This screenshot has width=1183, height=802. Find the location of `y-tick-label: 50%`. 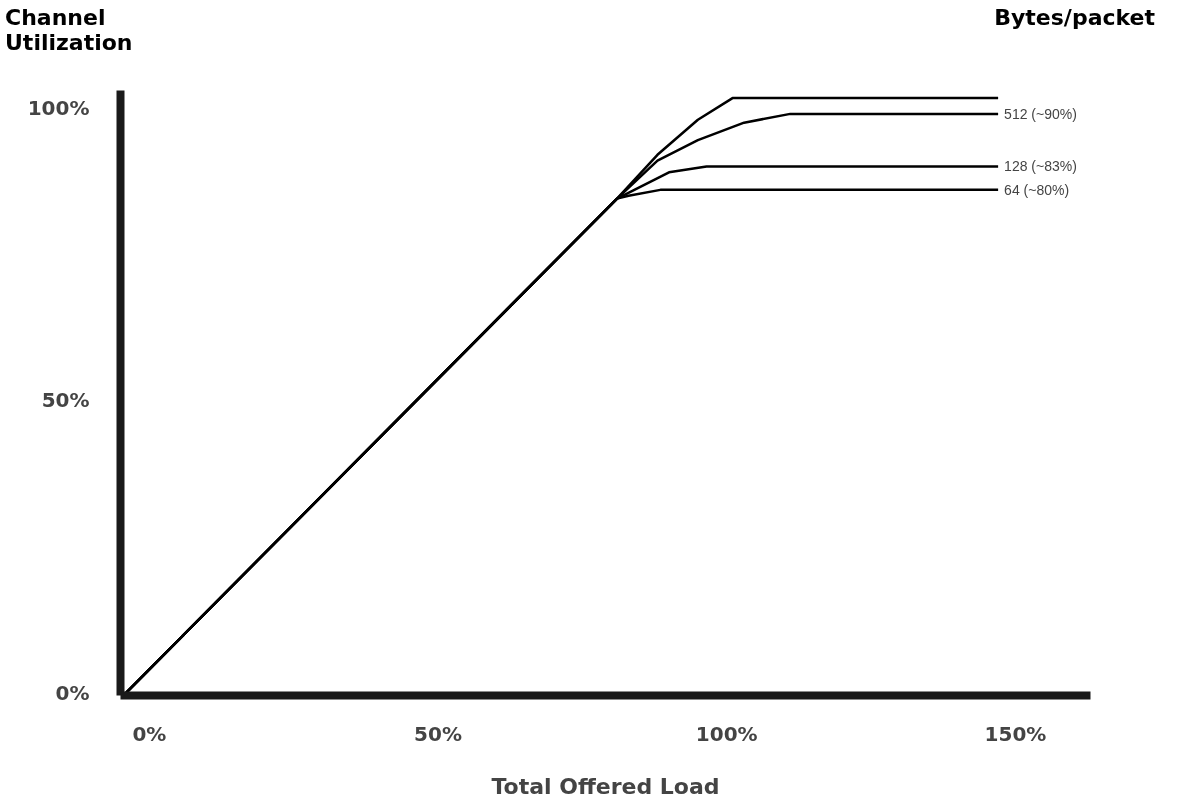

y-tick-label: 50% is located at coordinates (65, 400).